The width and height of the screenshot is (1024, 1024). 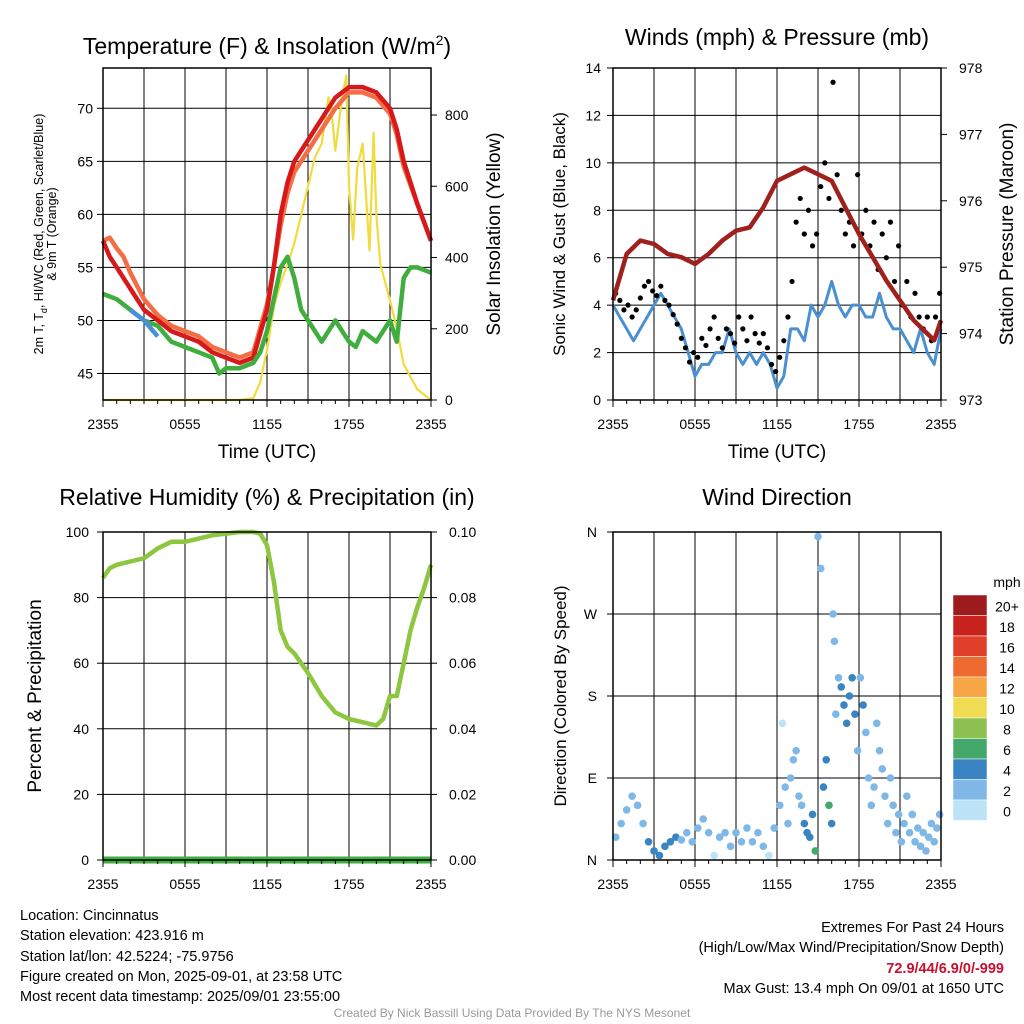 What do you see at coordinates (457, 258) in the screenshot?
I see `y2-tick-label: 400` at bounding box center [457, 258].